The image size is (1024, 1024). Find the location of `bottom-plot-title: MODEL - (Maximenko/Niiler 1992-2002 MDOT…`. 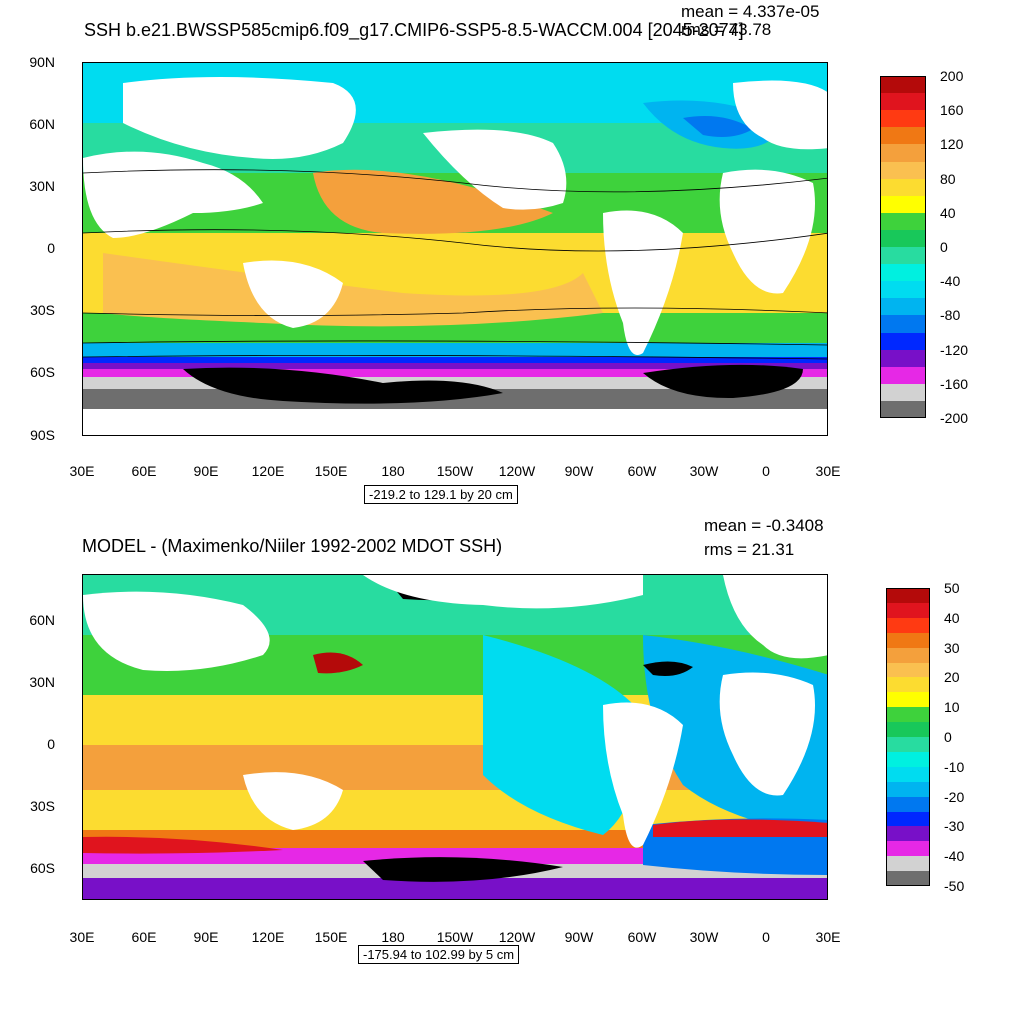

bottom-plot-title: MODEL - (Maximenko/Niiler 1992-2002 MDOT… is located at coordinates (292, 546).